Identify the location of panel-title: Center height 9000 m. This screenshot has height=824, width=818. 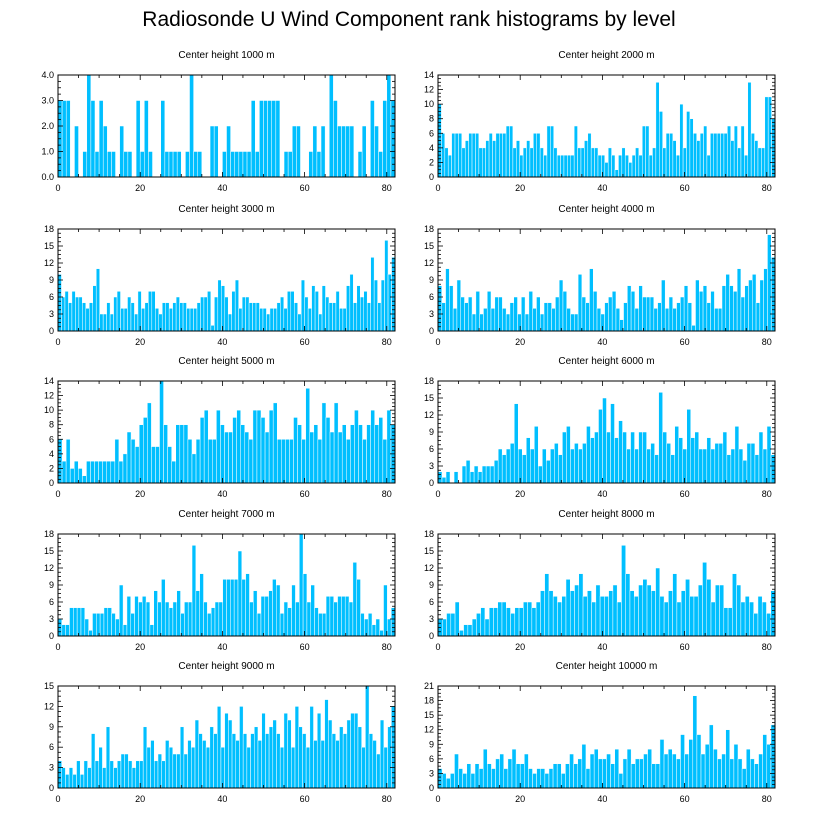
(226, 666).